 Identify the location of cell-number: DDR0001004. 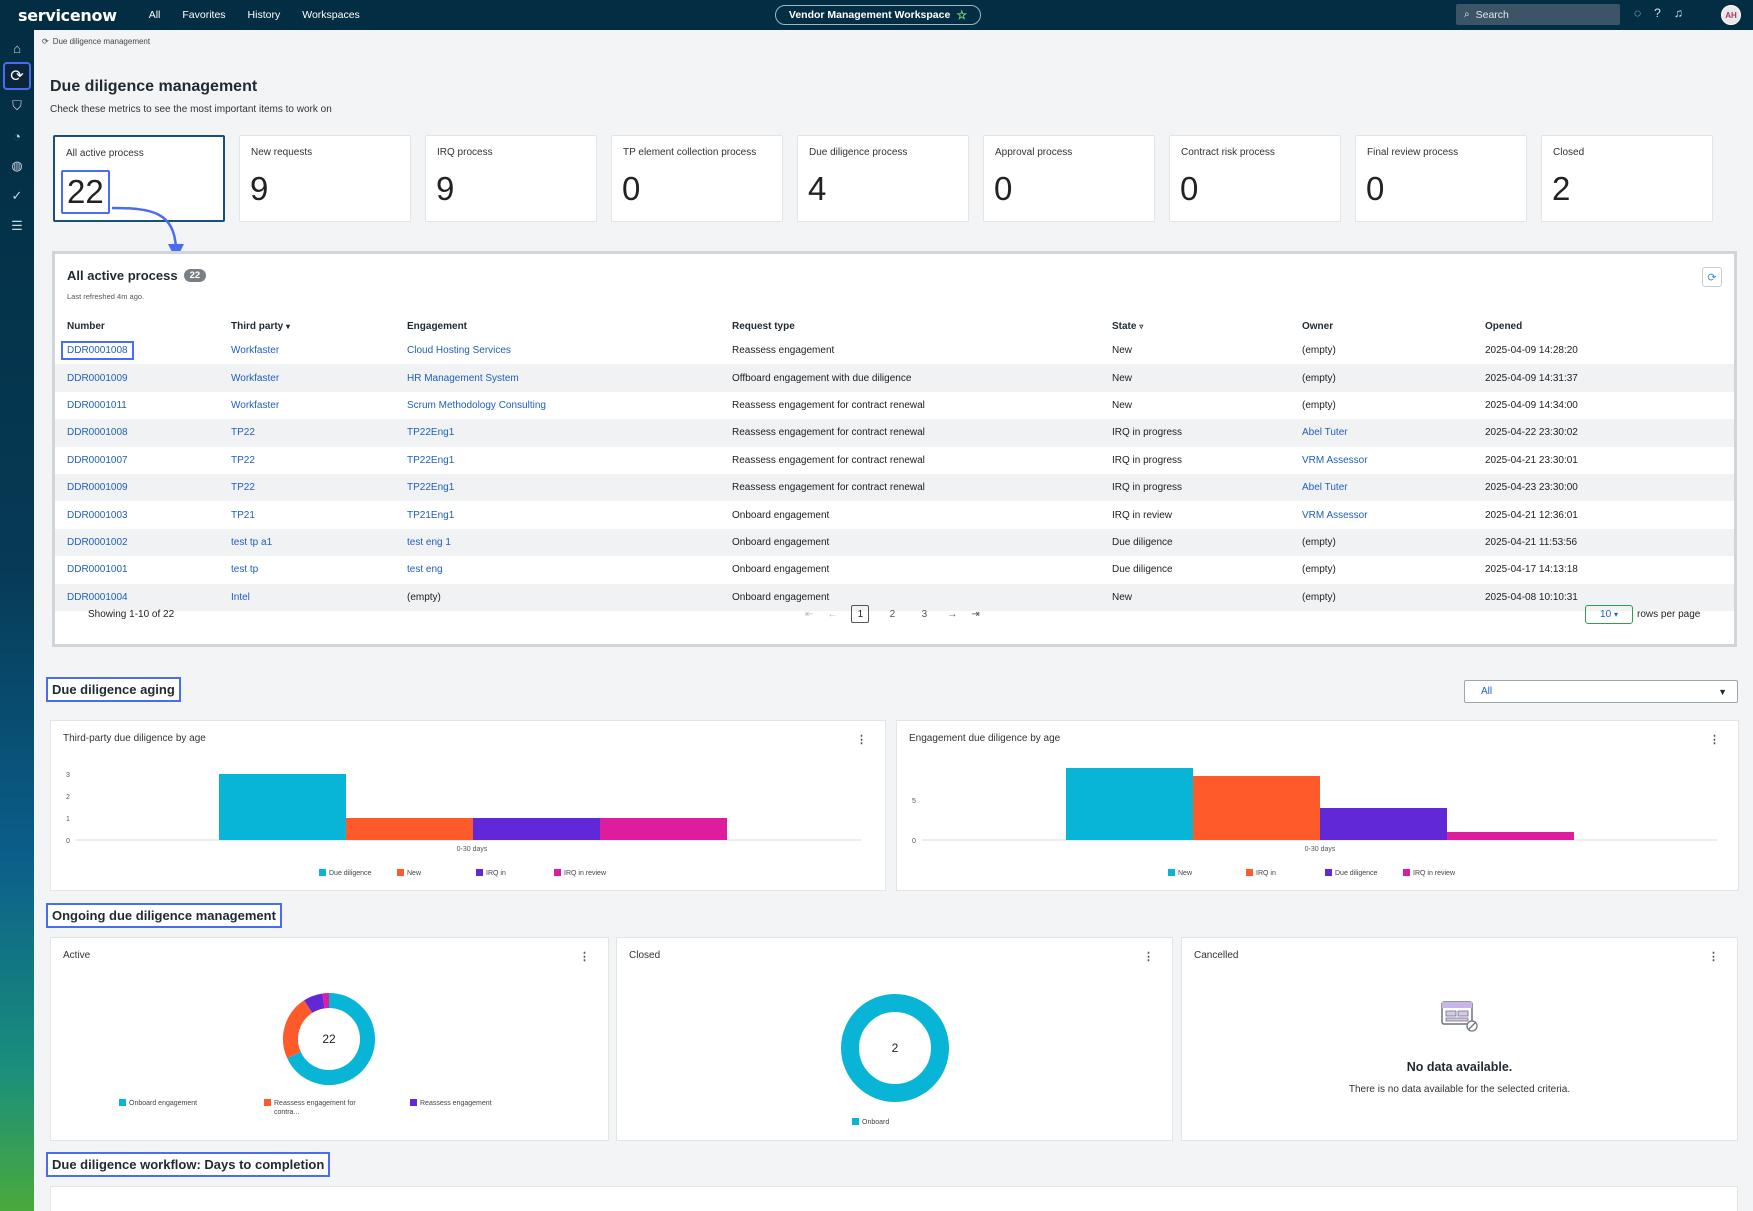
(143, 597).